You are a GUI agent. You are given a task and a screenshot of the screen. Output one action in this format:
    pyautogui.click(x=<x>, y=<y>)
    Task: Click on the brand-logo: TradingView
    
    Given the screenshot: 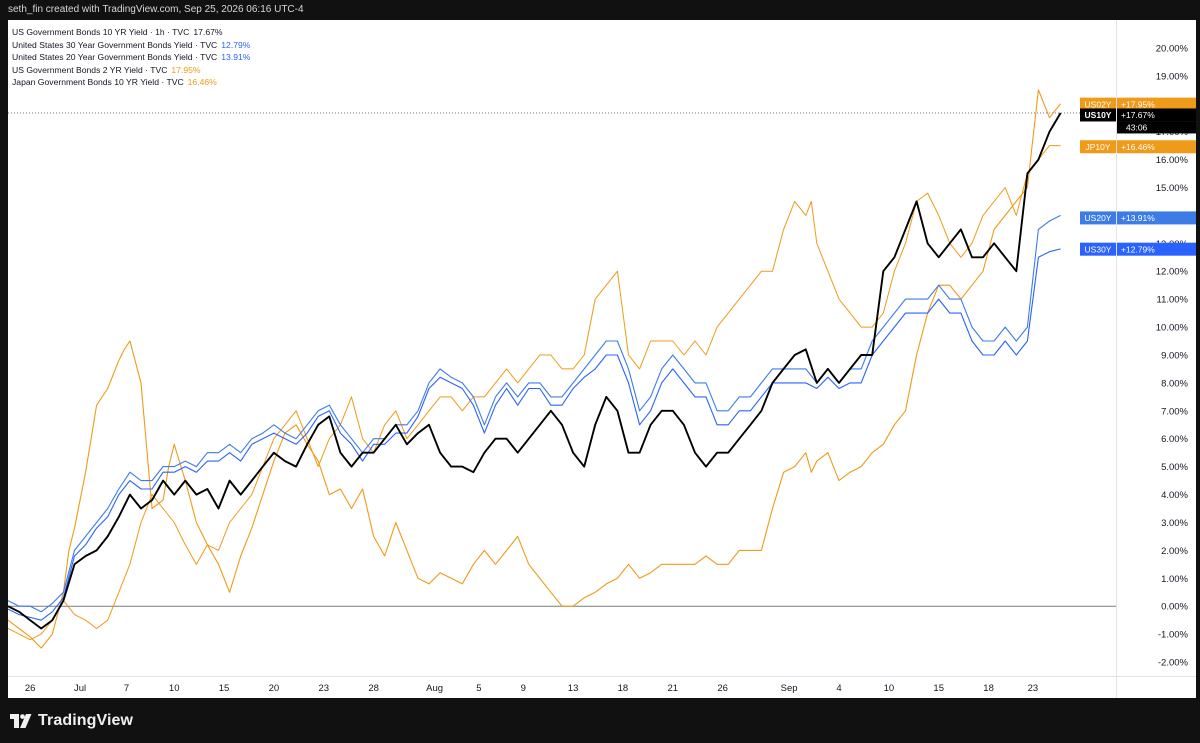 What is the action you would take?
    pyautogui.click(x=71, y=721)
    